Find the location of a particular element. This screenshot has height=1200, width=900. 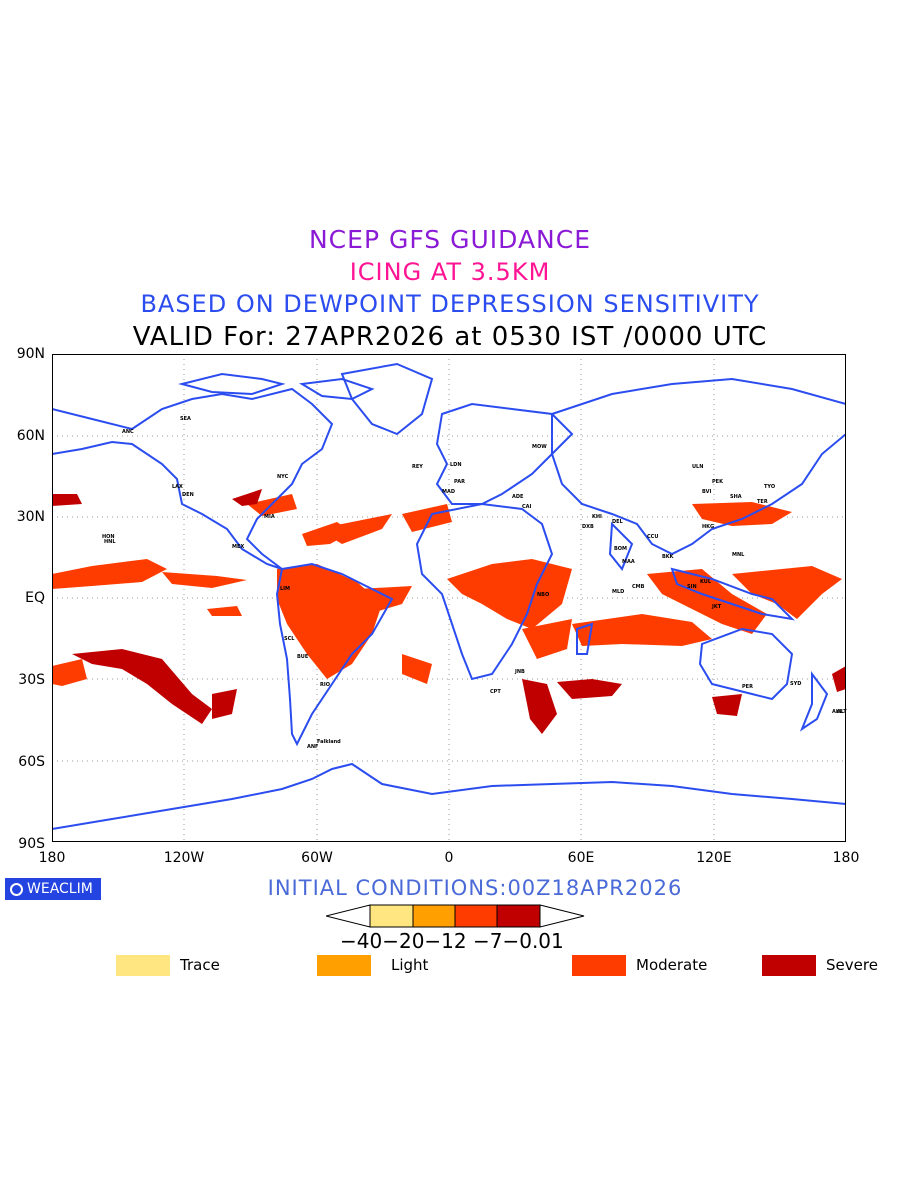

weaclim-logo: WEACLIM is located at coordinates (53, 889).